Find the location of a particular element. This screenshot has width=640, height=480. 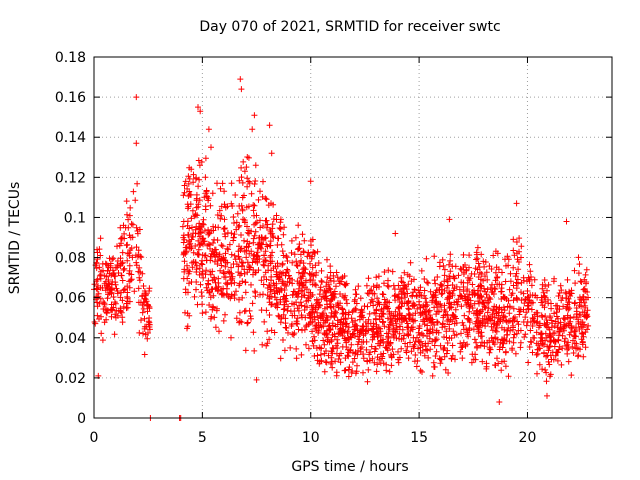

y-tick-label: 0.06 is located at coordinates (70, 299).